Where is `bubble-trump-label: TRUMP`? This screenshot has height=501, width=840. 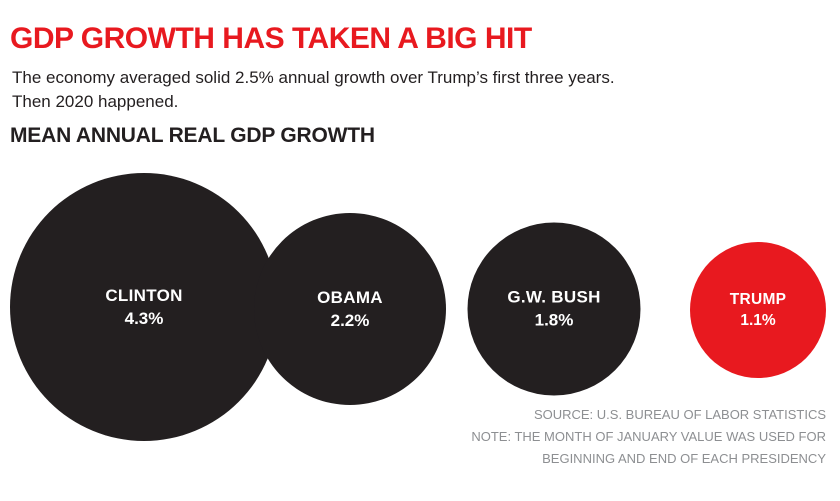 bubble-trump-label: TRUMP is located at coordinates (758, 299).